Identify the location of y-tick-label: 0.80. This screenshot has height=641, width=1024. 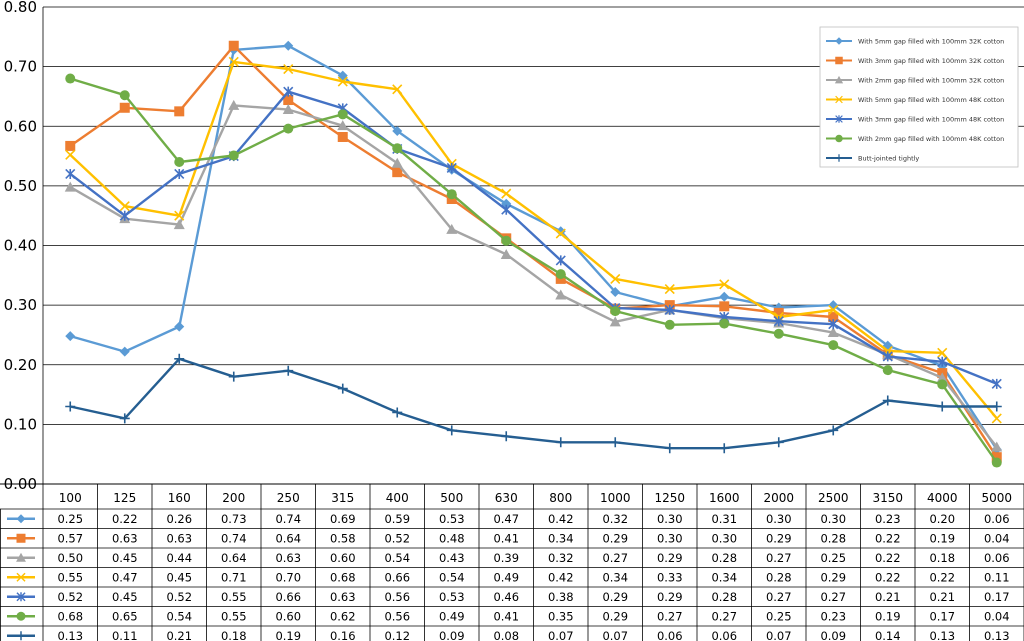
(20, 8).